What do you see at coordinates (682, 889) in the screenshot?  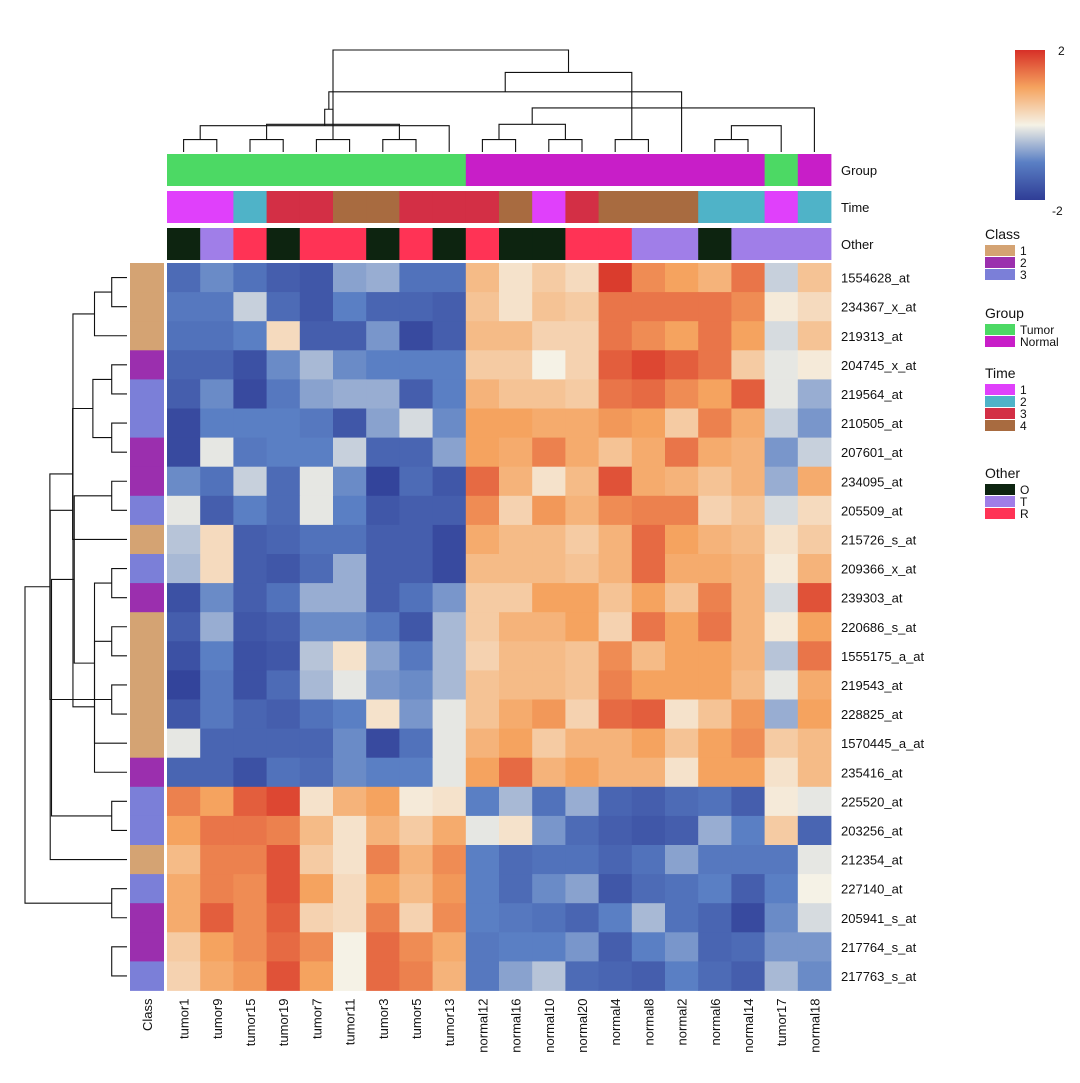 I see `cell-227140-at-normal2` at bounding box center [682, 889].